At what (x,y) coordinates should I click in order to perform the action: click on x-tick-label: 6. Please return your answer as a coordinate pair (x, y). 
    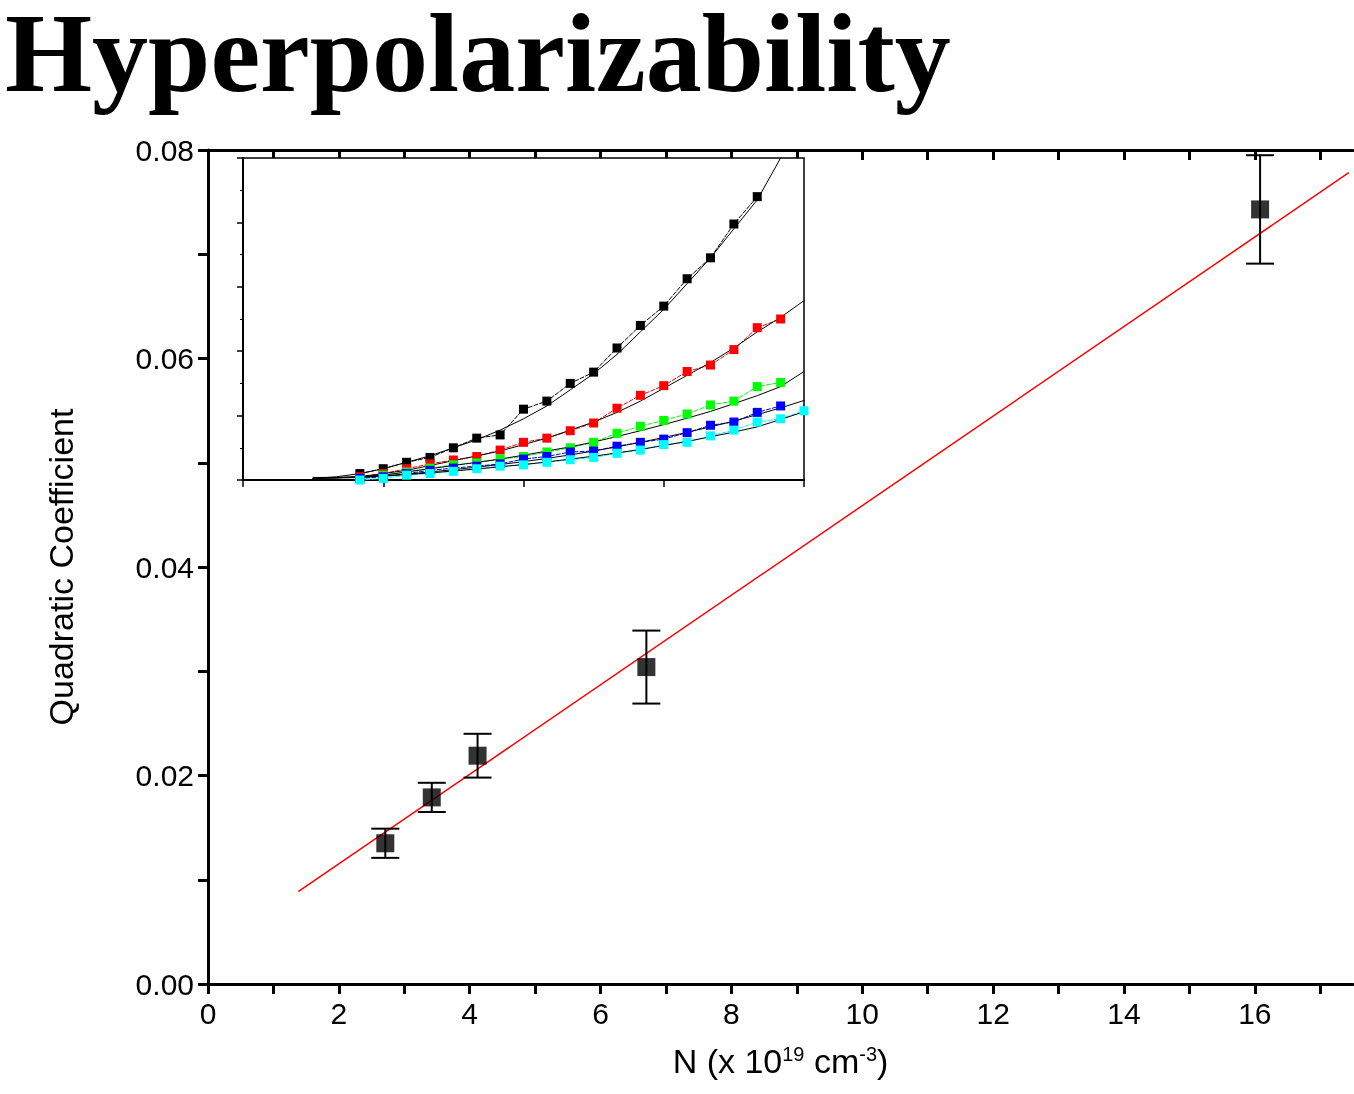
    Looking at the image, I should click on (600, 1013).